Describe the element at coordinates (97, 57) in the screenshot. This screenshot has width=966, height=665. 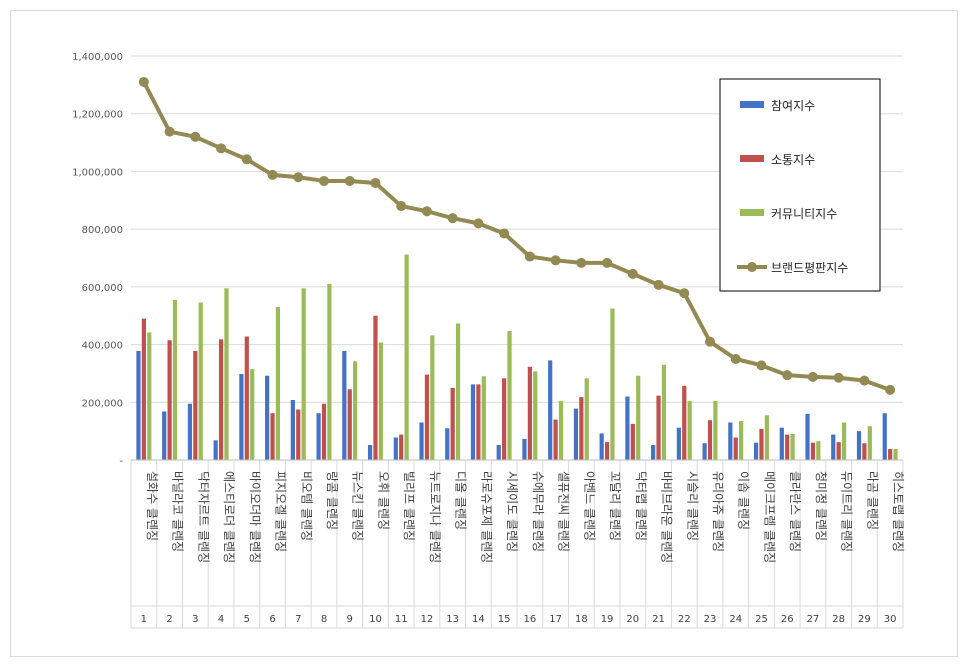
I see `y-tick-label: 1,400,000` at that location.